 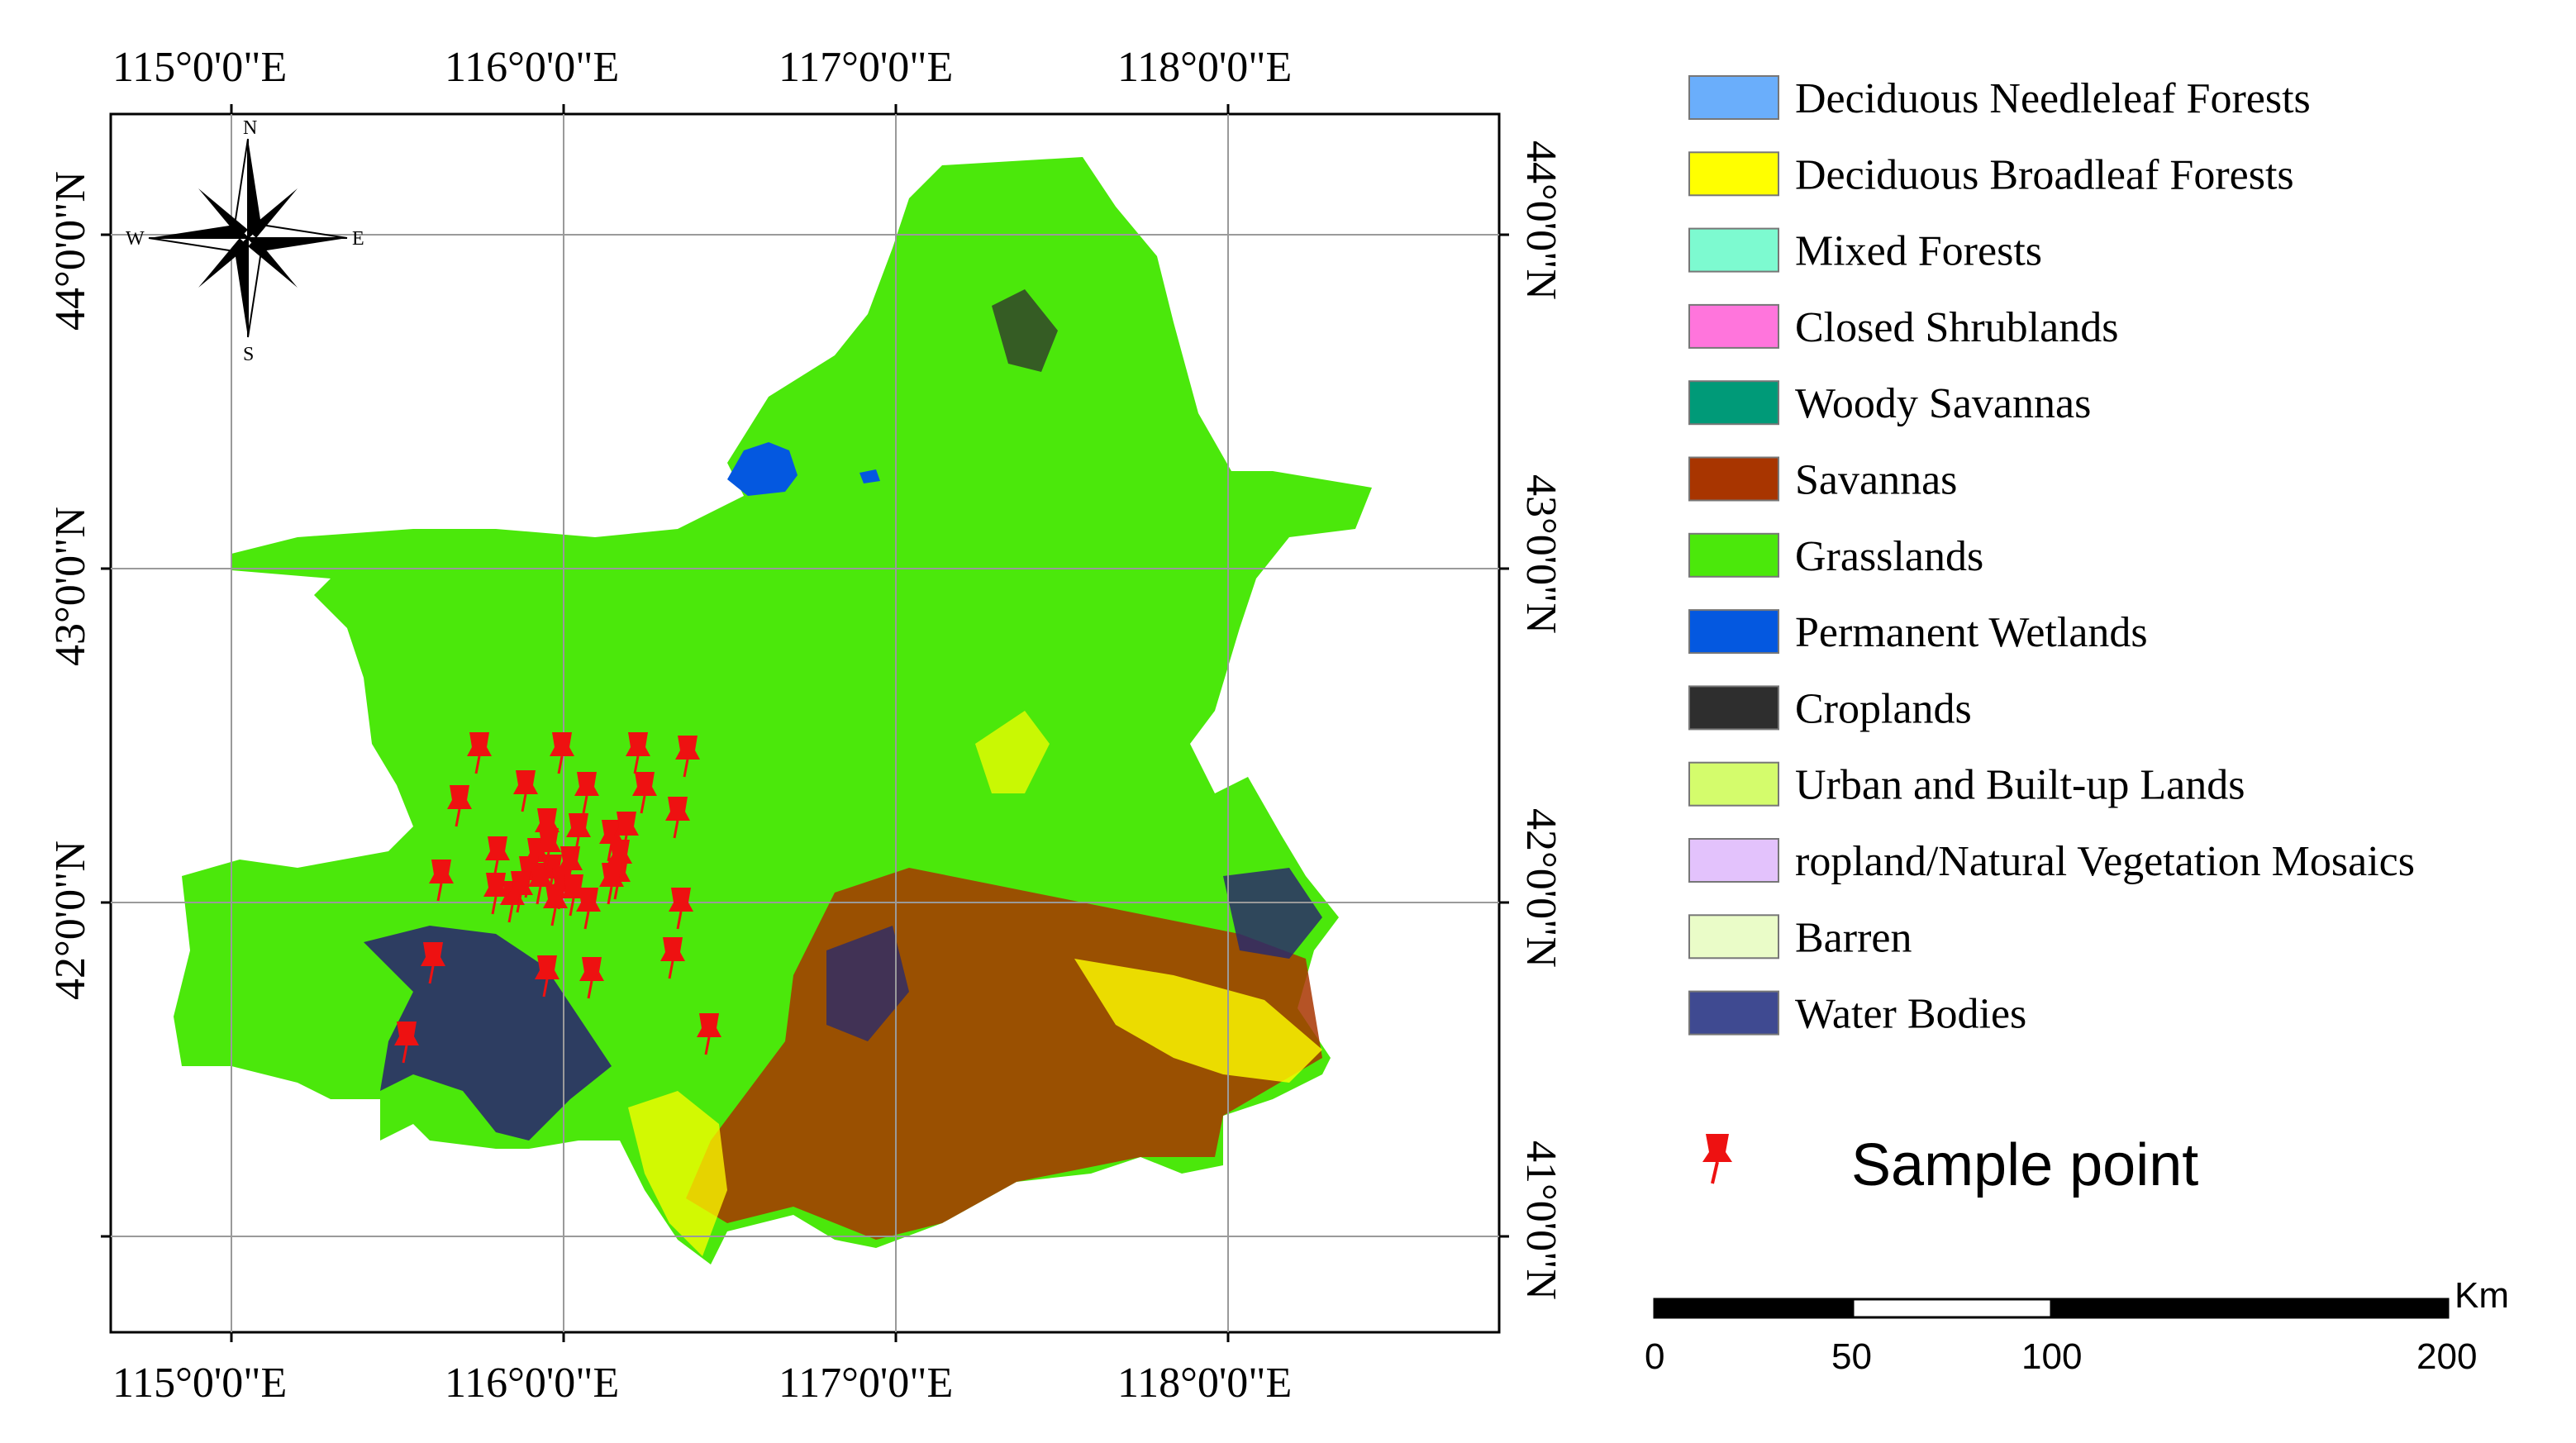 What do you see at coordinates (2482, 1295) in the screenshot?
I see `scale-unit: Km` at bounding box center [2482, 1295].